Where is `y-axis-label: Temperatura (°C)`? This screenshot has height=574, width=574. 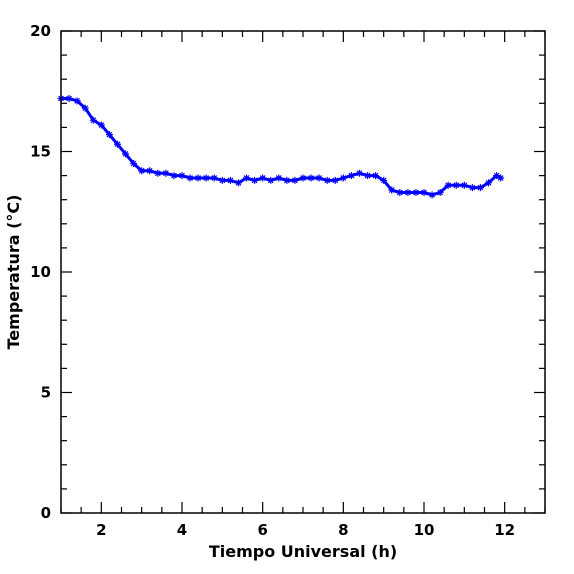
y-axis-label: Temperatura (°C) is located at coordinates (13, 272).